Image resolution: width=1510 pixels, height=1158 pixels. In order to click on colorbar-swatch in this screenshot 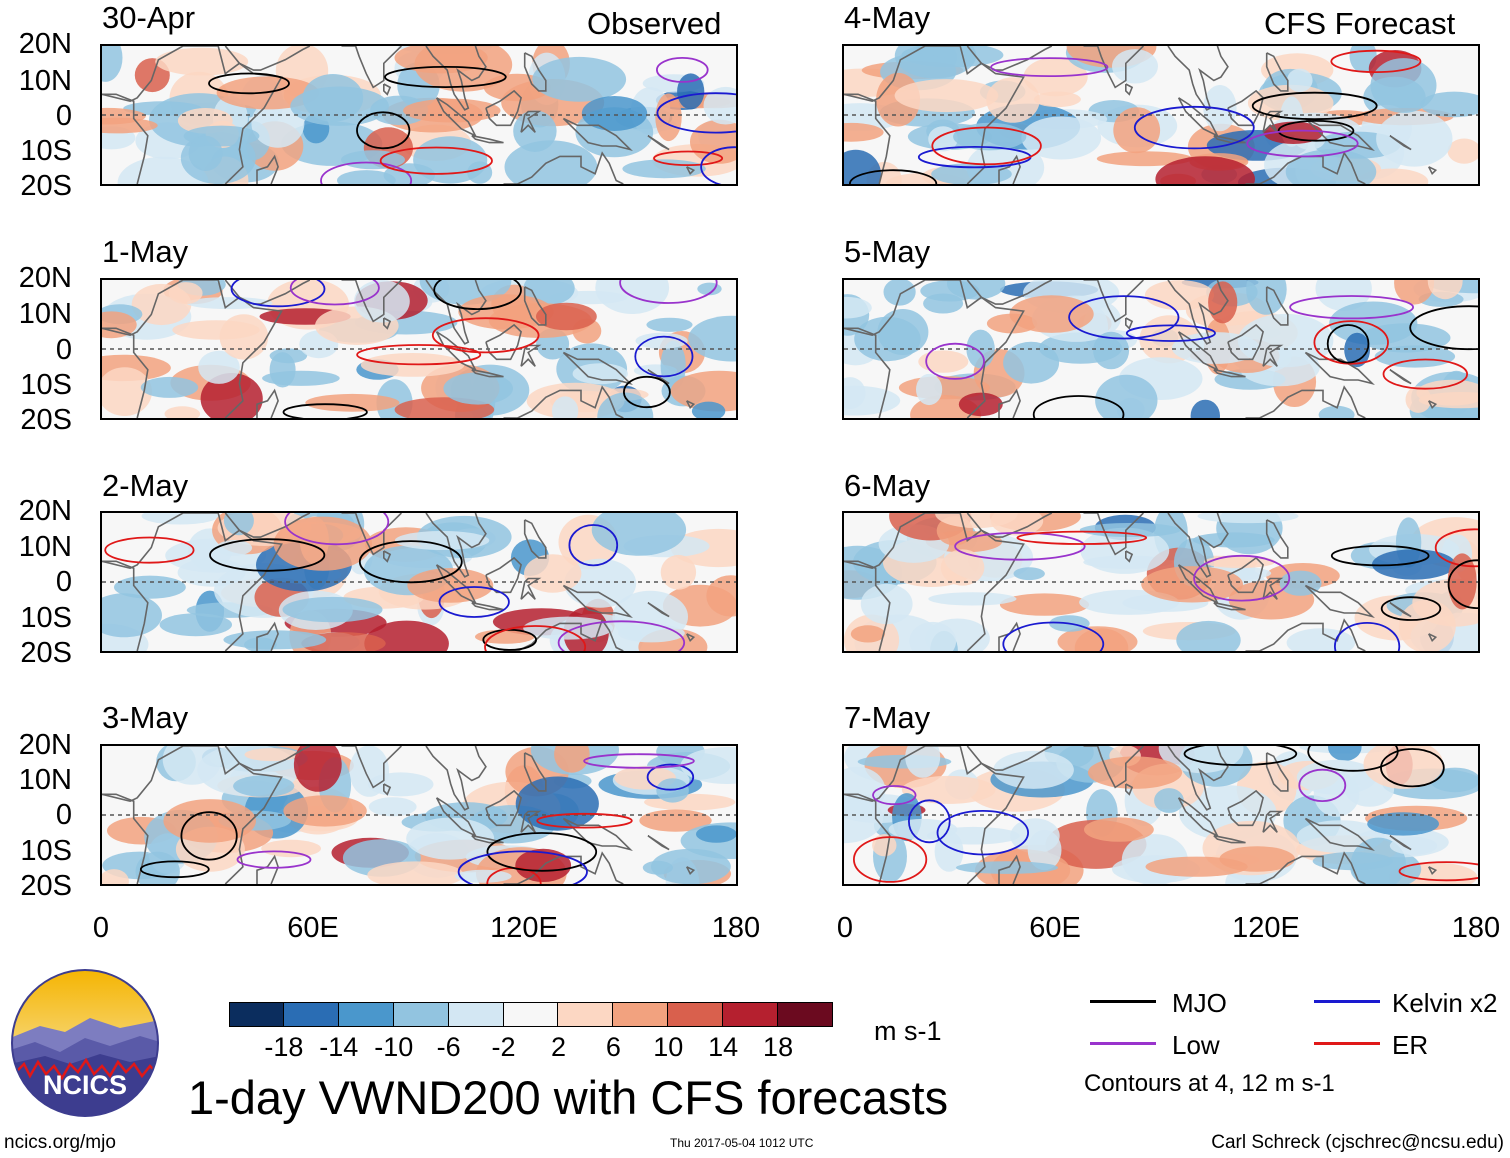, I will do `click(311, 1014)`.